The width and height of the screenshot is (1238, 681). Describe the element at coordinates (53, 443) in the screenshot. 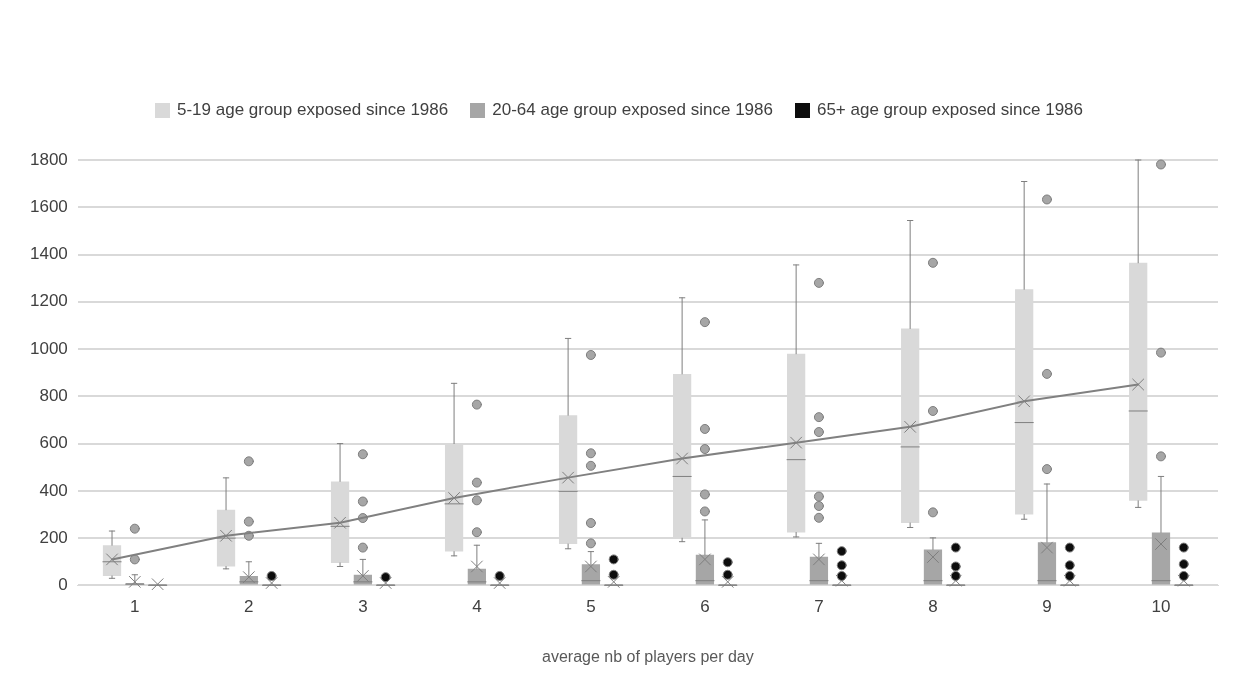

I see `y-tick-label: 600` at that location.